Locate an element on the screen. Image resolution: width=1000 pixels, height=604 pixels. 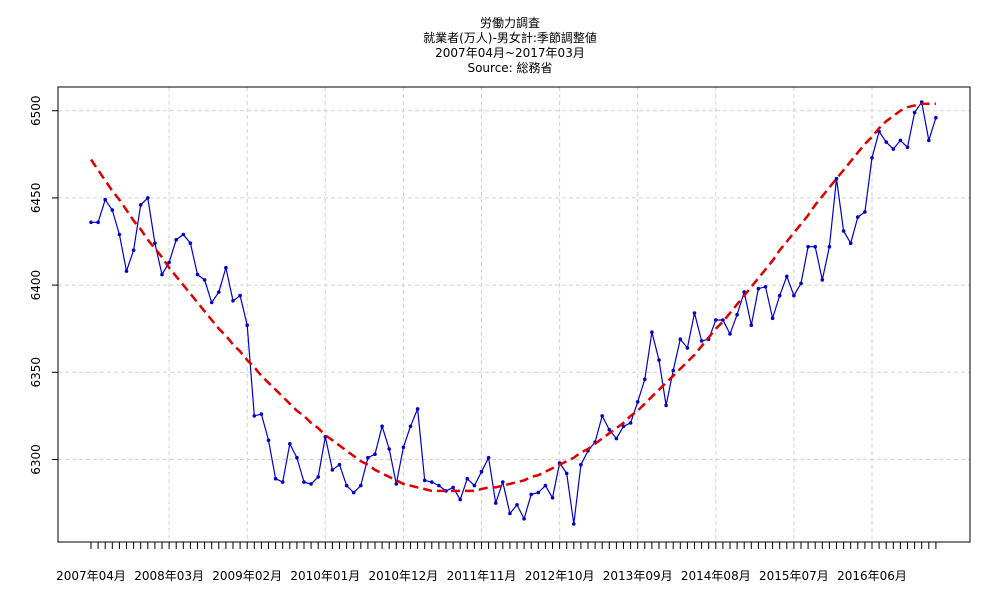
y-tick-label: 6350 is located at coordinates (36, 372).